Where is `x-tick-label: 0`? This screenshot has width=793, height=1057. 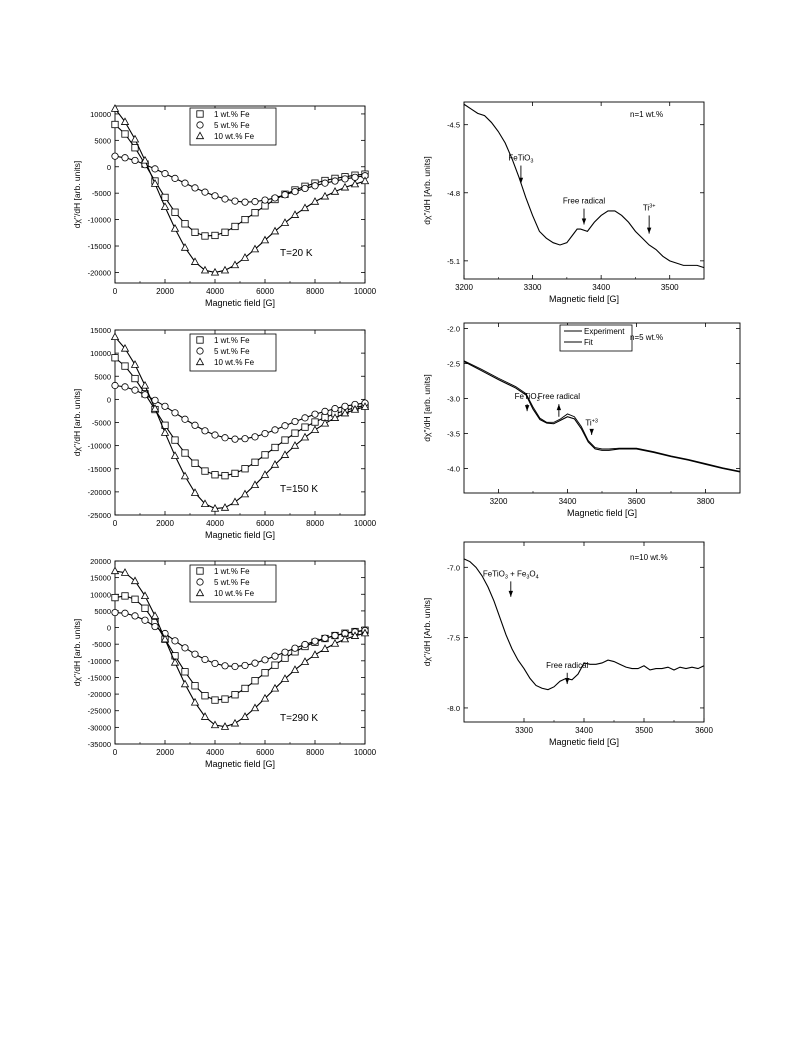 x-tick-label: 0 is located at coordinates (115, 752).